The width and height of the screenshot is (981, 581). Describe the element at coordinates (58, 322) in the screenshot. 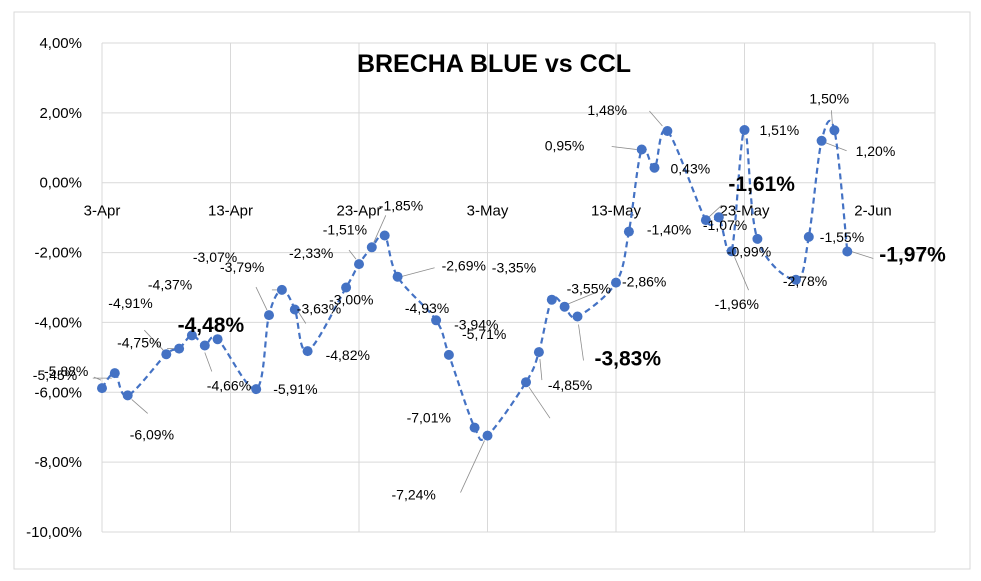

I see `y-tick-label: -4,00%` at that location.